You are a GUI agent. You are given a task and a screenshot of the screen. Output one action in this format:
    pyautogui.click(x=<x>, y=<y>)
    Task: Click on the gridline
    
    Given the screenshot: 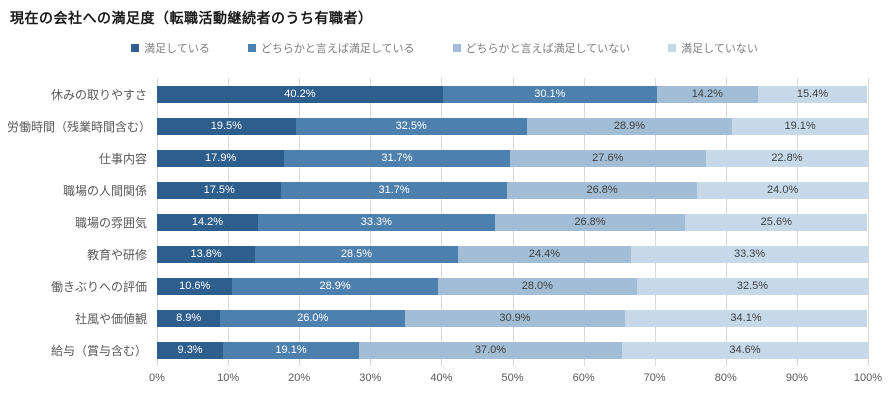 What is the action you would take?
    pyautogui.click(x=868, y=222)
    